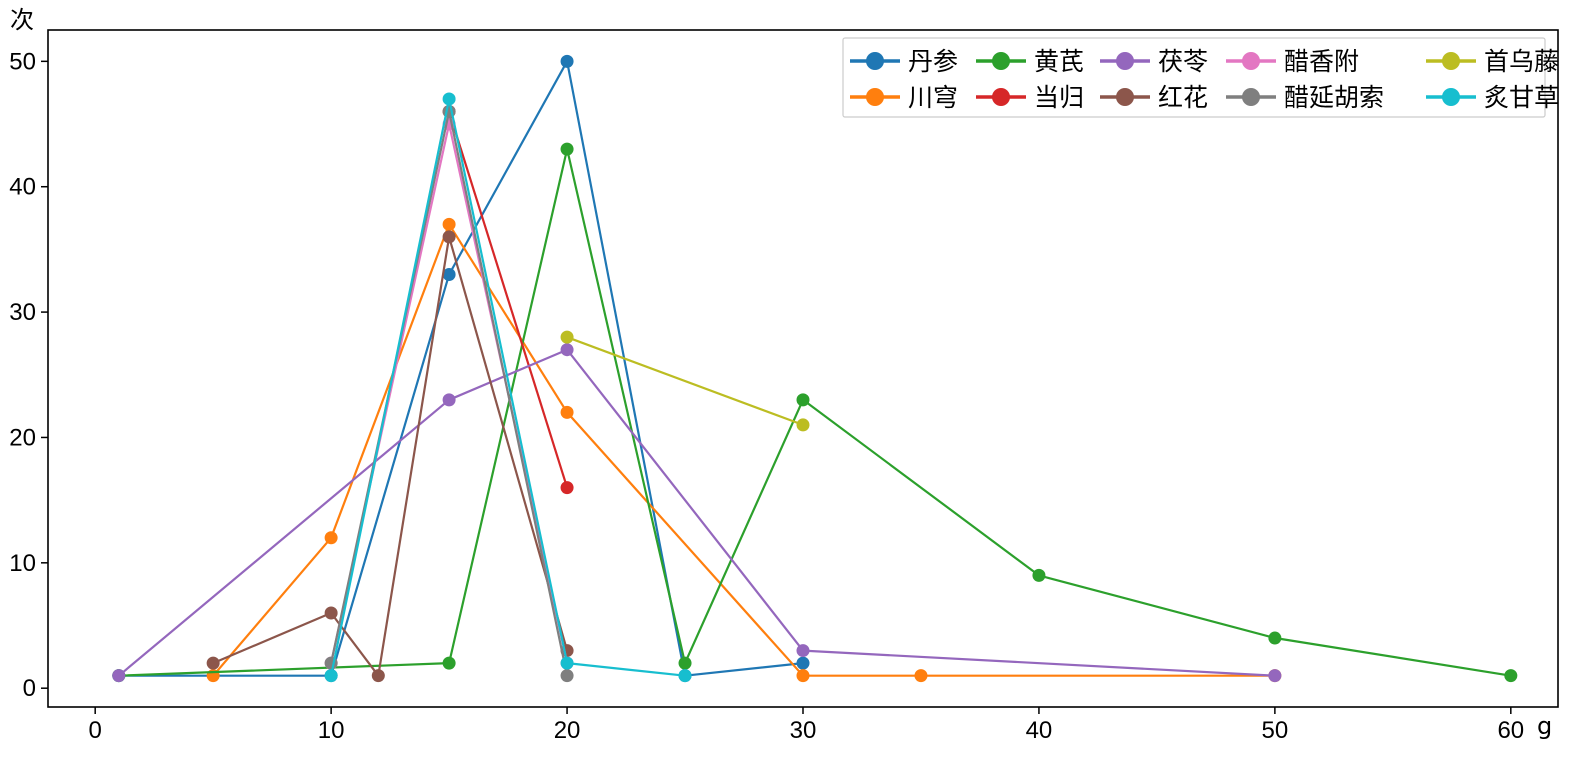 The image size is (1596, 767). Describe the element at coordinates (1275, 730) in the screenshot. I see `x-tick-label: 50` at that location.